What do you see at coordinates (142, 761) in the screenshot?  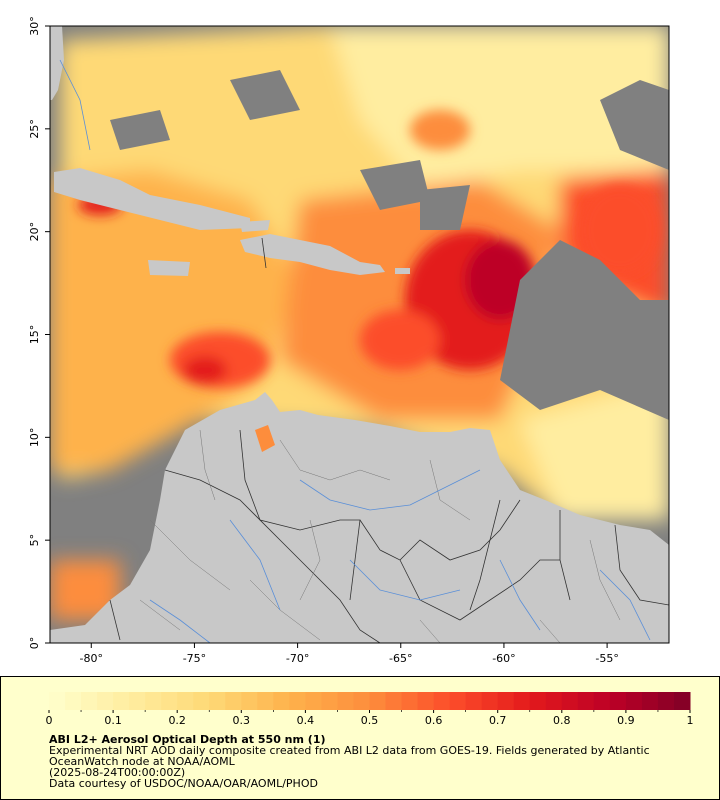 I see `caption-line-2: OceanWatch node at NOAA/AOML` at bounding box center [142, 761].